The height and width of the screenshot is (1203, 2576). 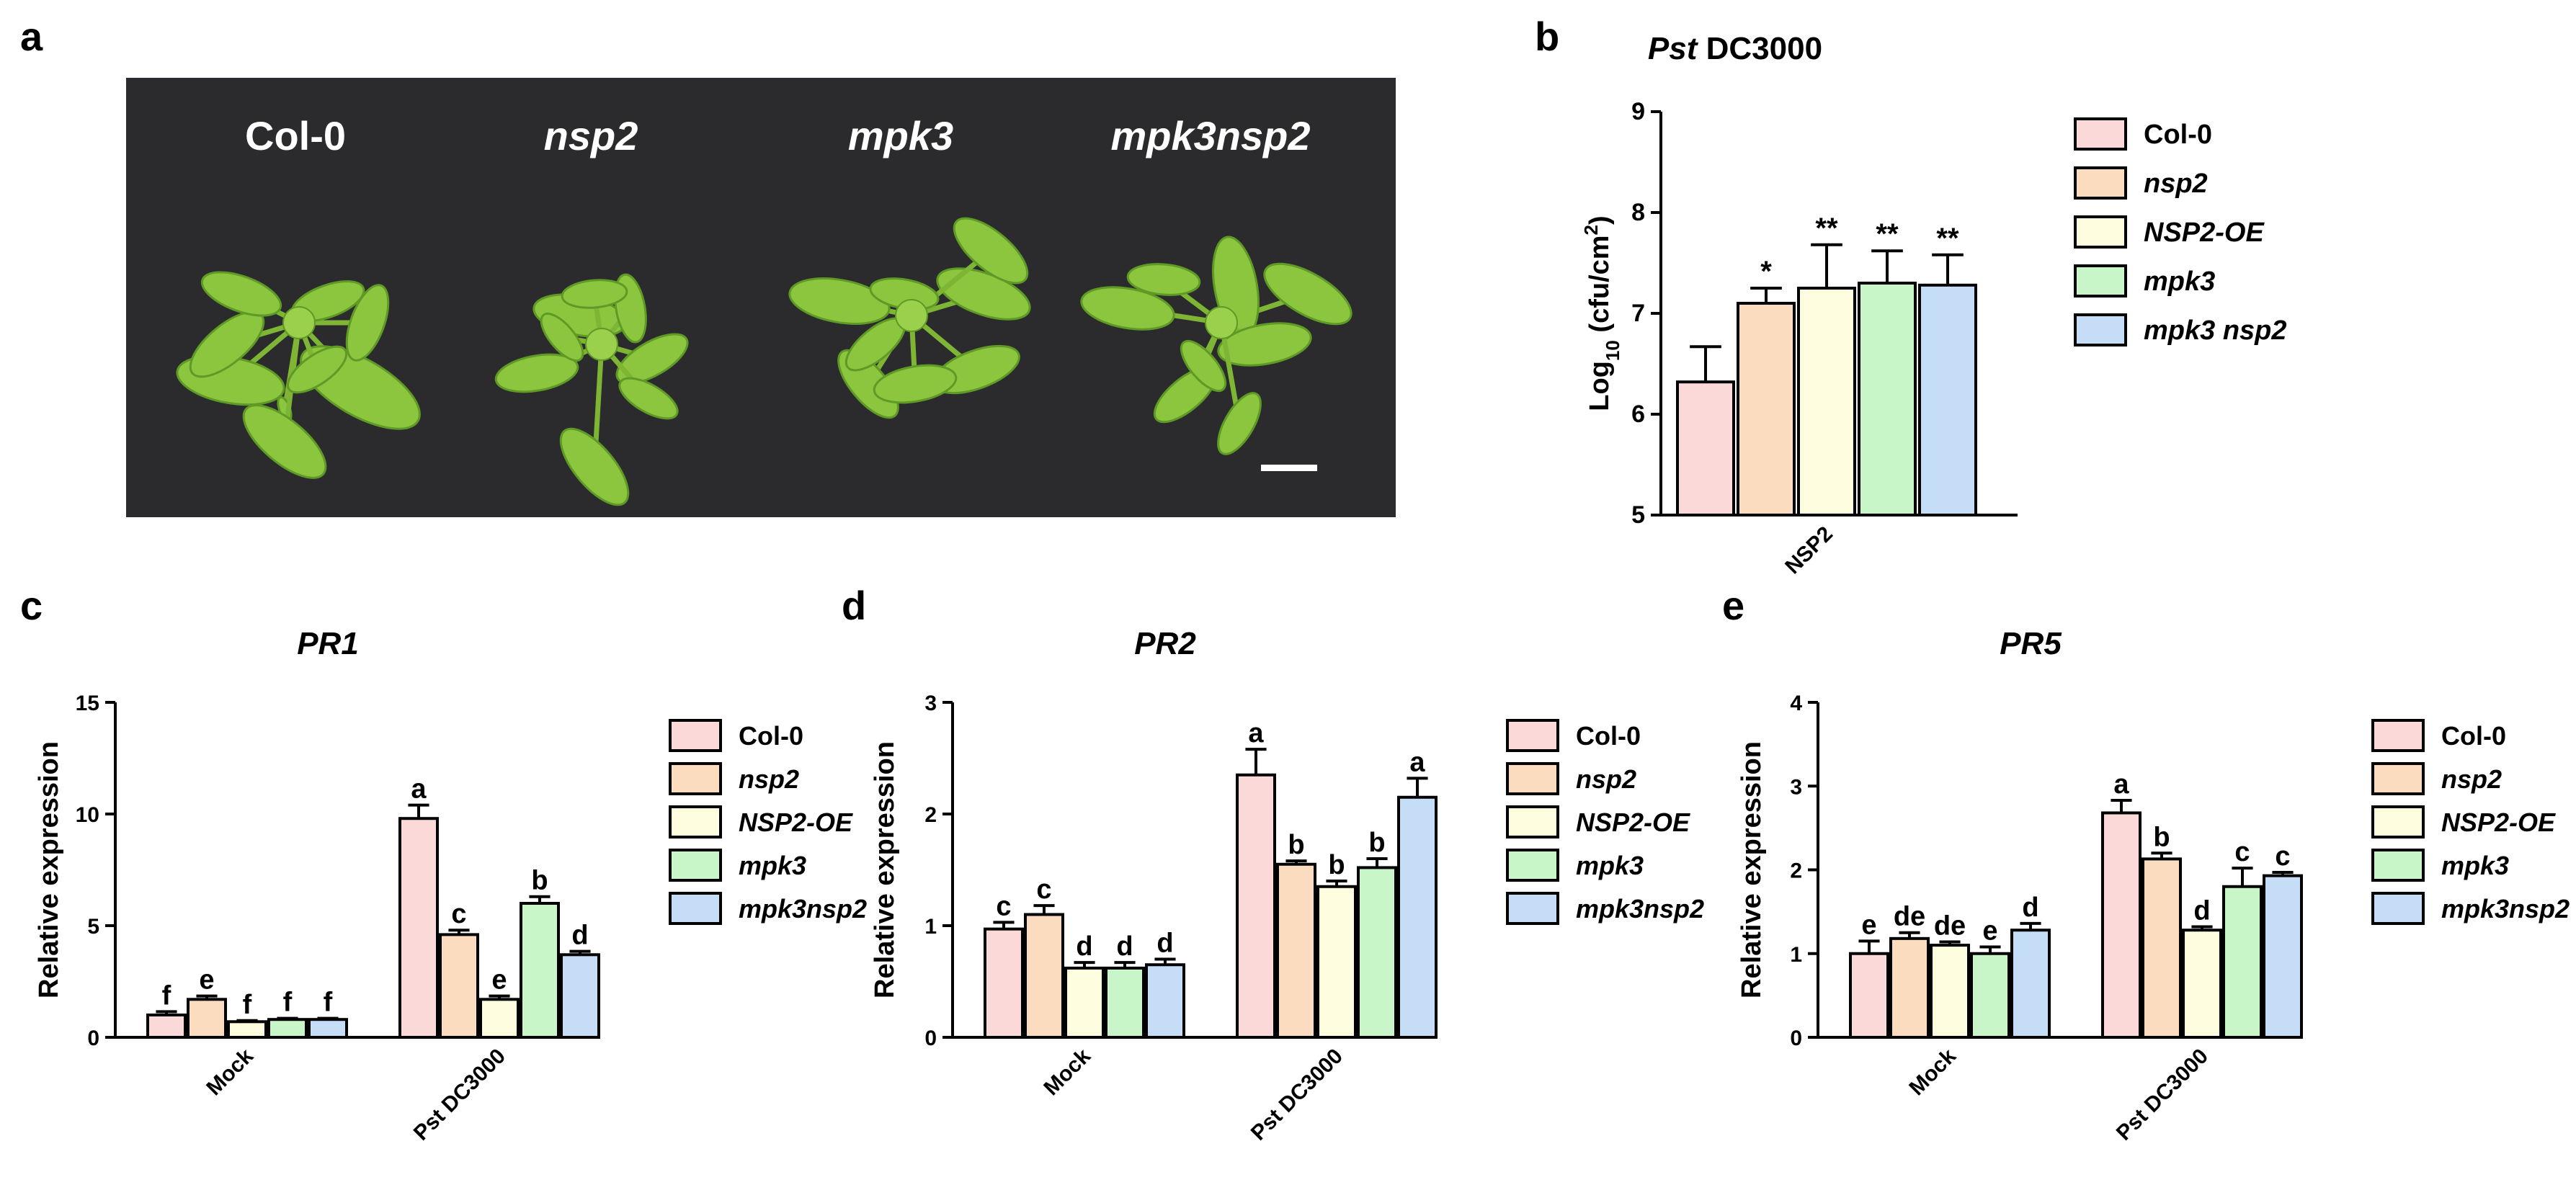 I want to click on genotype-label: mpk3, so click(x=900, y=135).